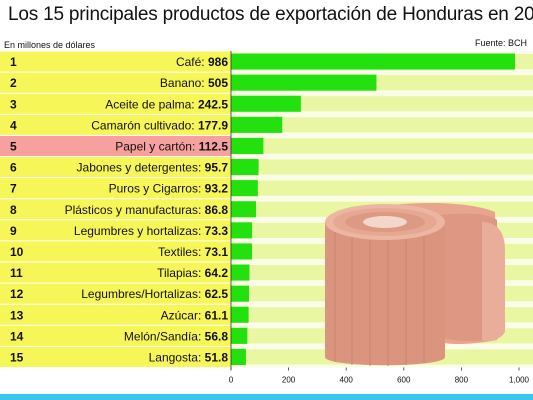  Describe the element at coordinates (157, 189) in the screenshot. I see `category-name: Puros y Cigarros:` at that location.